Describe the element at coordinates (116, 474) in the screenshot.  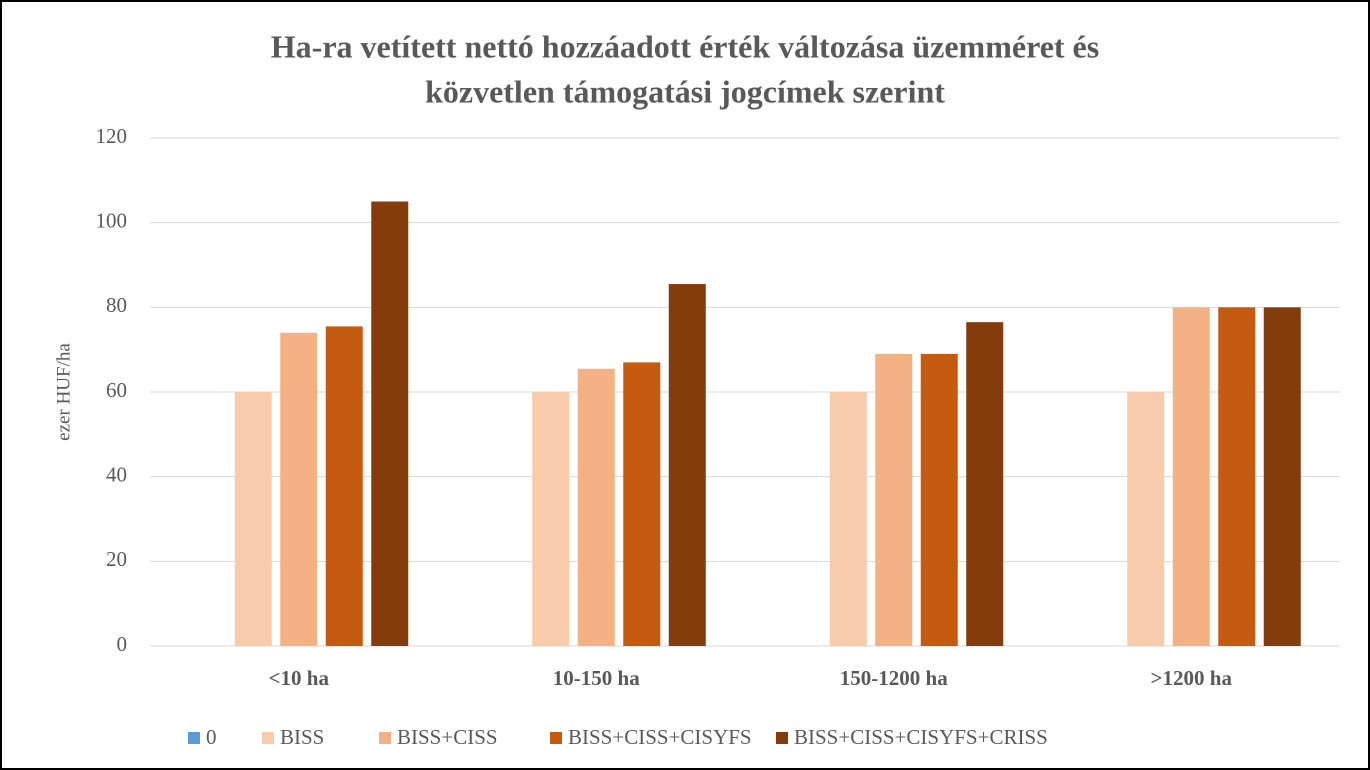
I see `y-tick-label: 40` at that location.